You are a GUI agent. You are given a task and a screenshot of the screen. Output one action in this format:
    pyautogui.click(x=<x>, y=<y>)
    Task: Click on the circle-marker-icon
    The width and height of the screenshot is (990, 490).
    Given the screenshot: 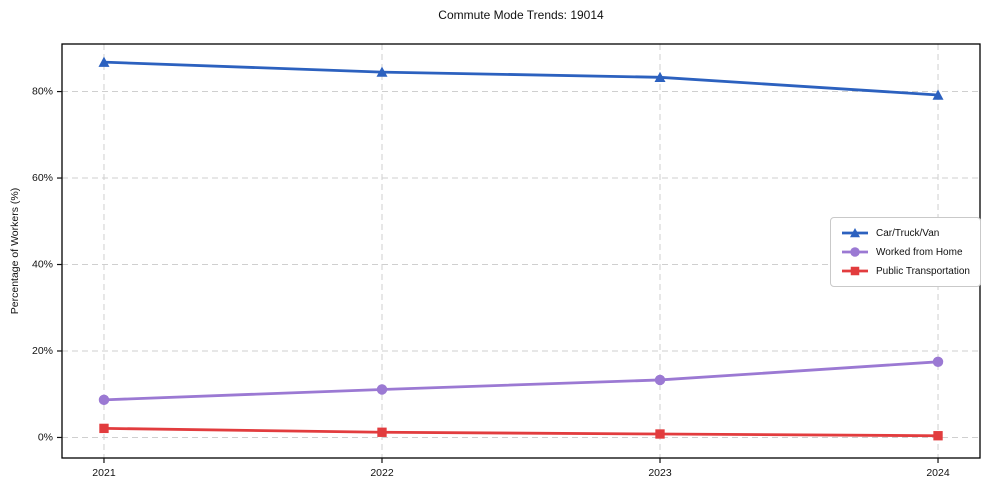 What is the action you would take?
    pyautogui.click(x=855, y=252)
    